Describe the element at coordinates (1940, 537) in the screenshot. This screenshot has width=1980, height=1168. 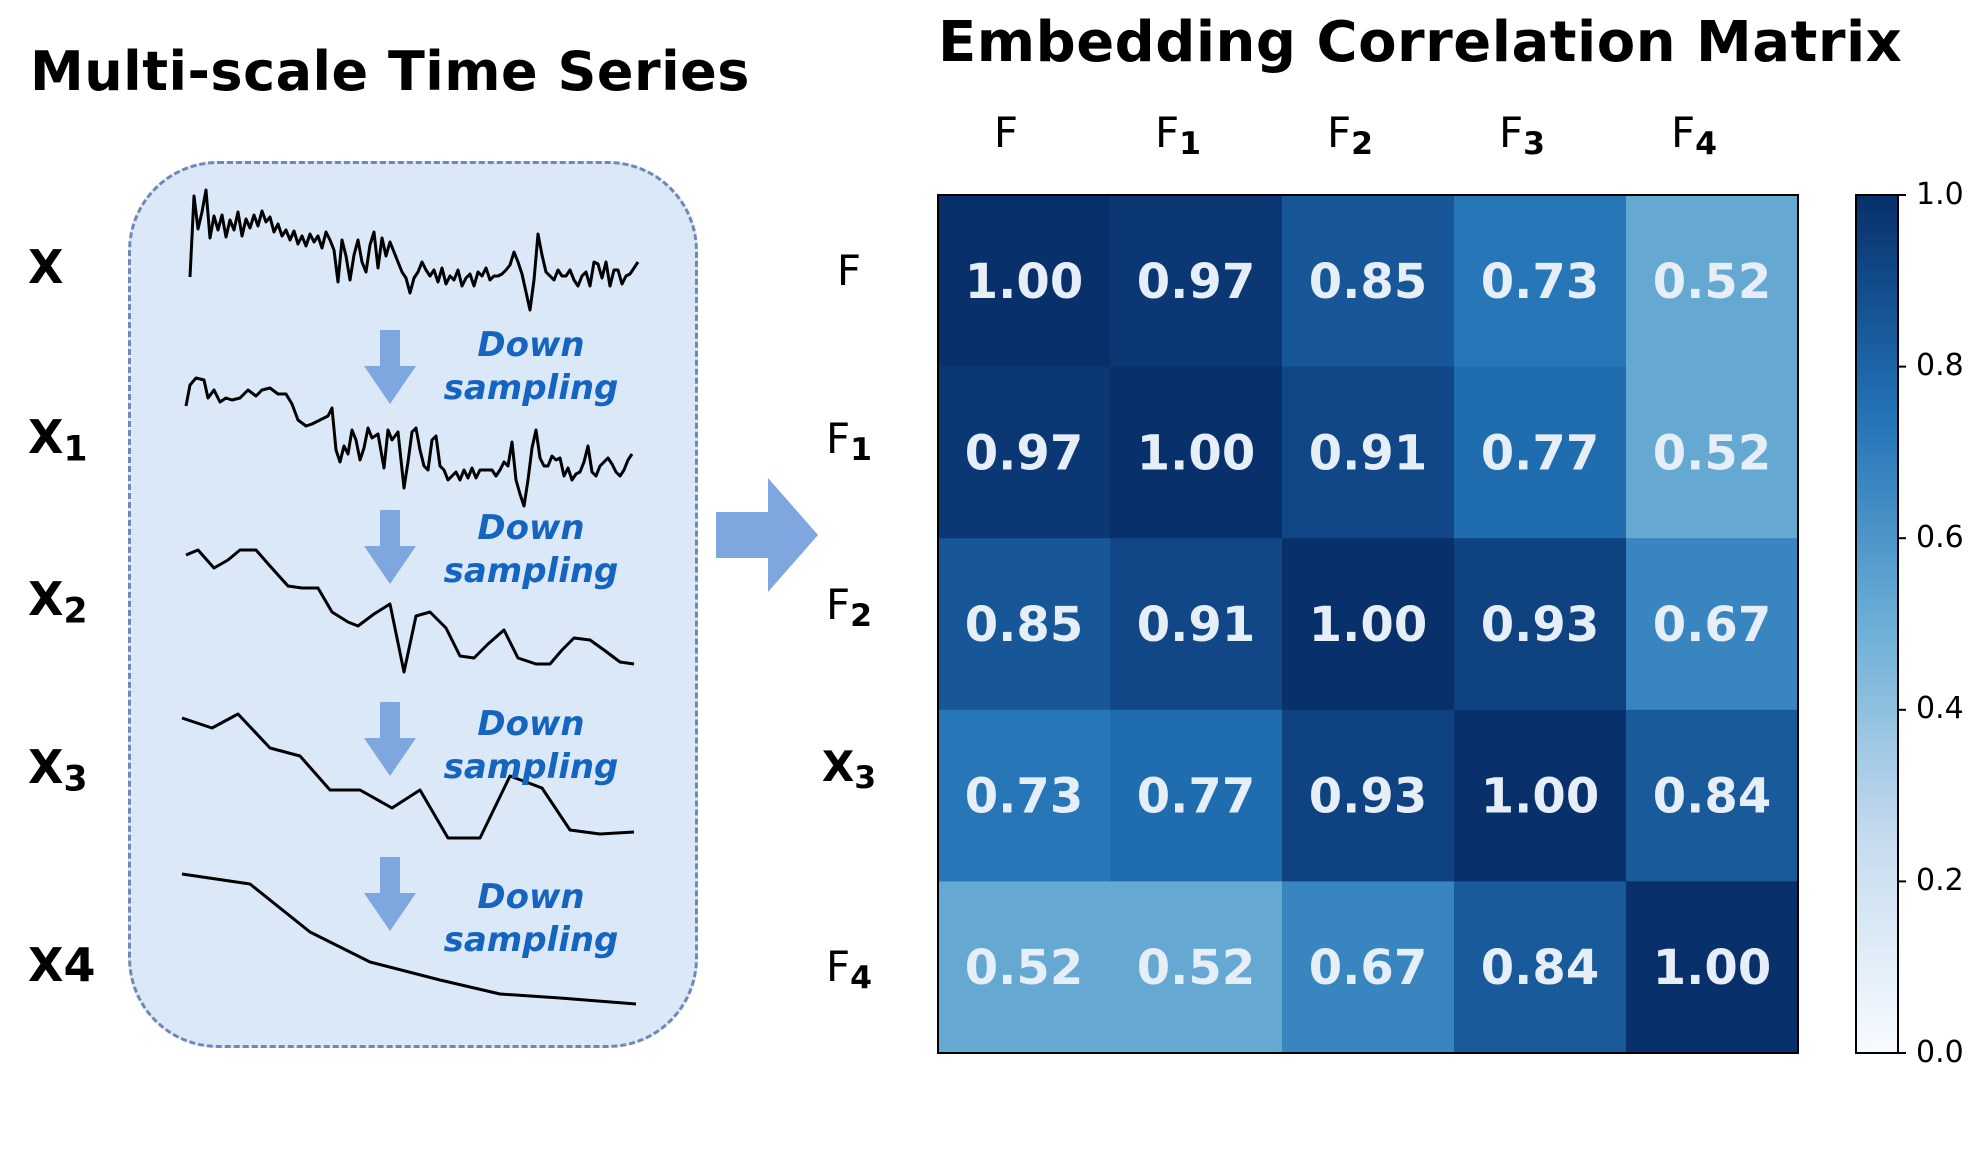
I see `colorbar-tick-label: 0.6` at that location.